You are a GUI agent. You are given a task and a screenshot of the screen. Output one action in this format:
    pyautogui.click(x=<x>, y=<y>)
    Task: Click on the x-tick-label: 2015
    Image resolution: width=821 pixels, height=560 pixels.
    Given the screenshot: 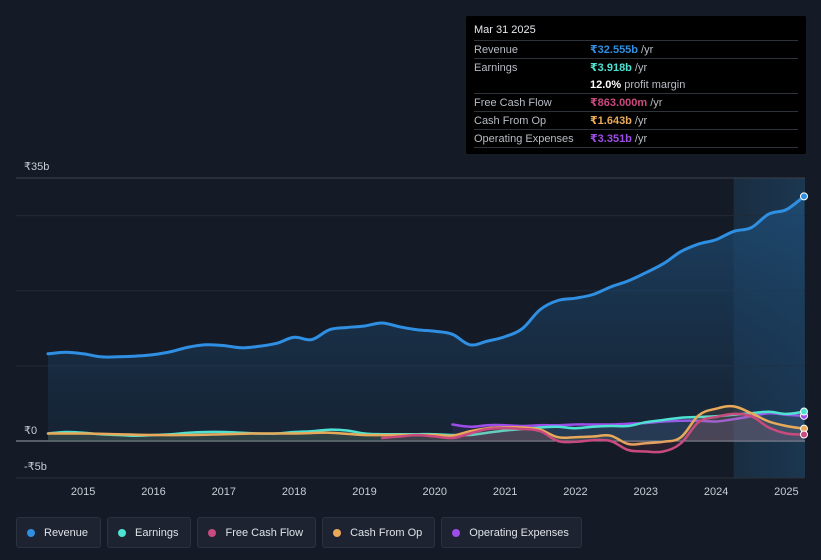 What is the action you would take?
    pyautogui.click(x=83, y=492)
    